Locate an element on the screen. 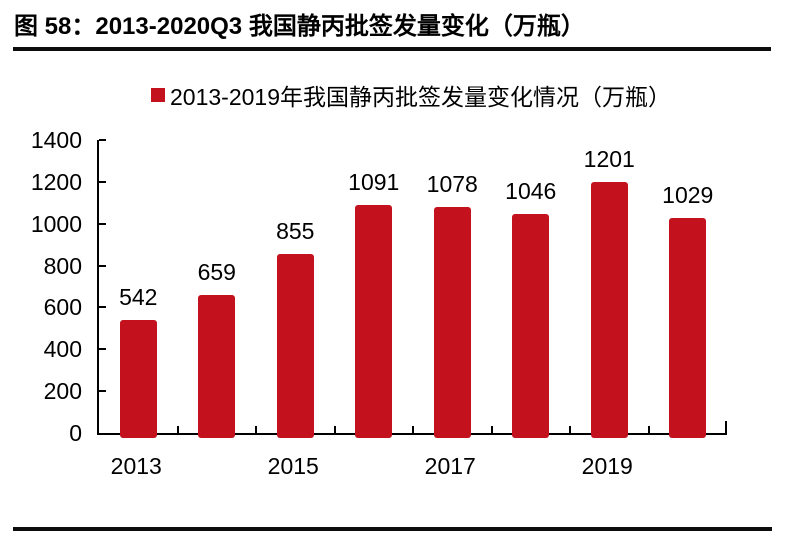 Image resolution: width=786 pixels, height=537 pixels. bar-value-label: 855 is located at coordinates (295, 231).